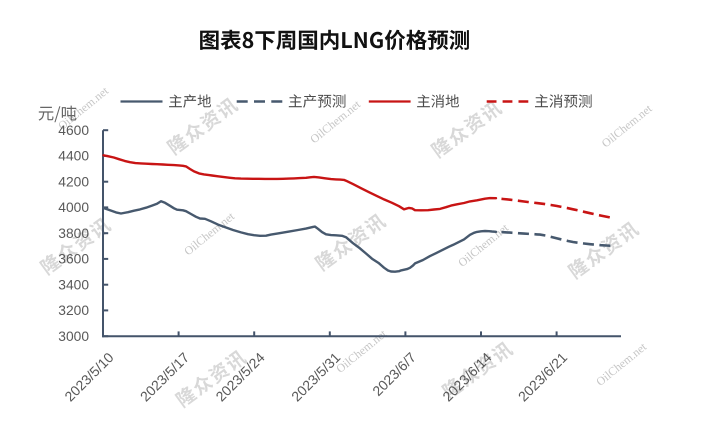  Describe the element at coordinates (73, 156) in the screenshot. I see `svg-text: 4400` at that location.